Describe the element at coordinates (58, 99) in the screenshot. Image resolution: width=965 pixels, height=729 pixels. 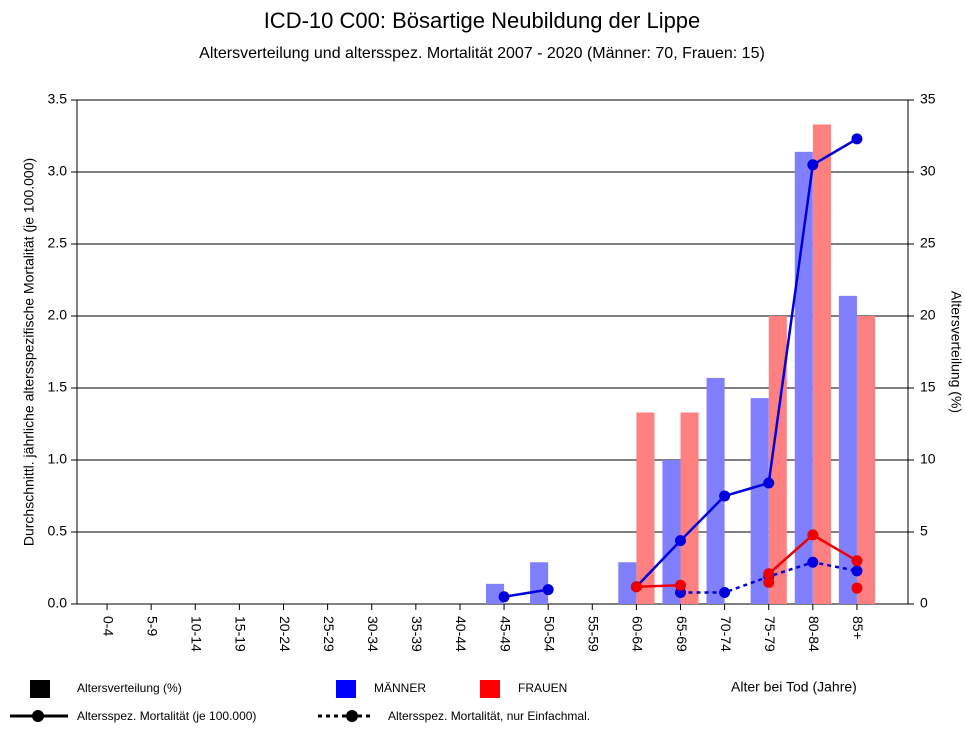
I see `y-tick-label: 3.5` at that location.